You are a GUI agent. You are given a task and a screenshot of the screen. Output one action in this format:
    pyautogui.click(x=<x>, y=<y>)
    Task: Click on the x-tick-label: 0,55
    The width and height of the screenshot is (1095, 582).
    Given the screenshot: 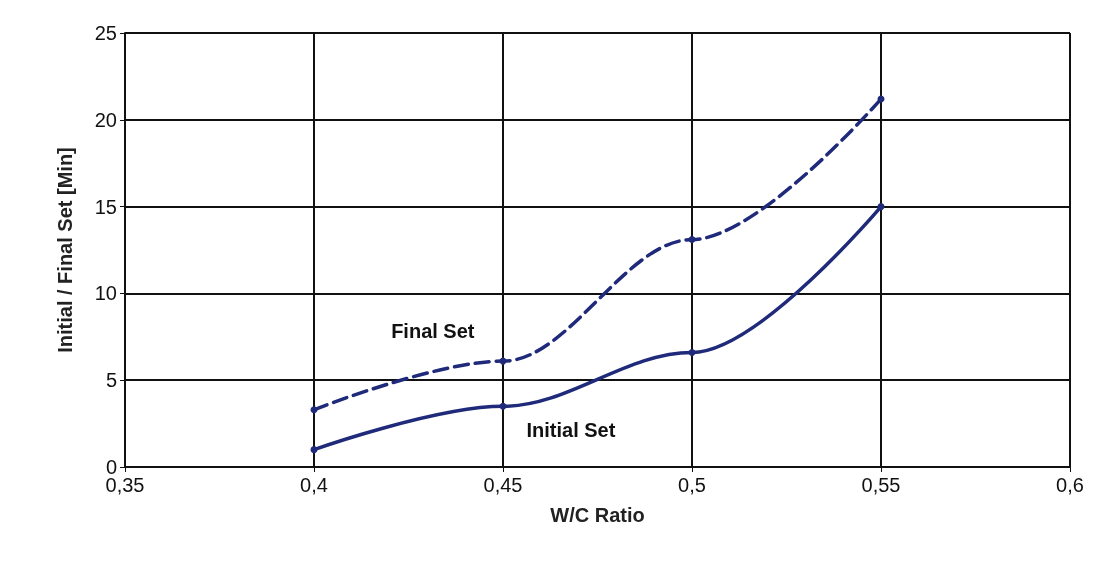 What is the action you would take?
    pyautogui.click(x=881, y=485)
    